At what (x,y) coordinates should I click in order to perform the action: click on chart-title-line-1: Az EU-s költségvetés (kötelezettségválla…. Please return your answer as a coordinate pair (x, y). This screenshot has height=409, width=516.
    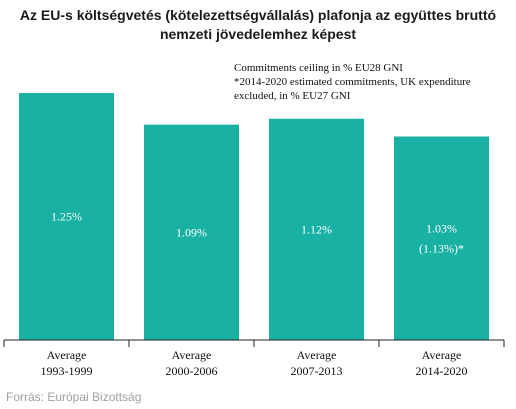
    Looking at the image, I should click on (258, 15).